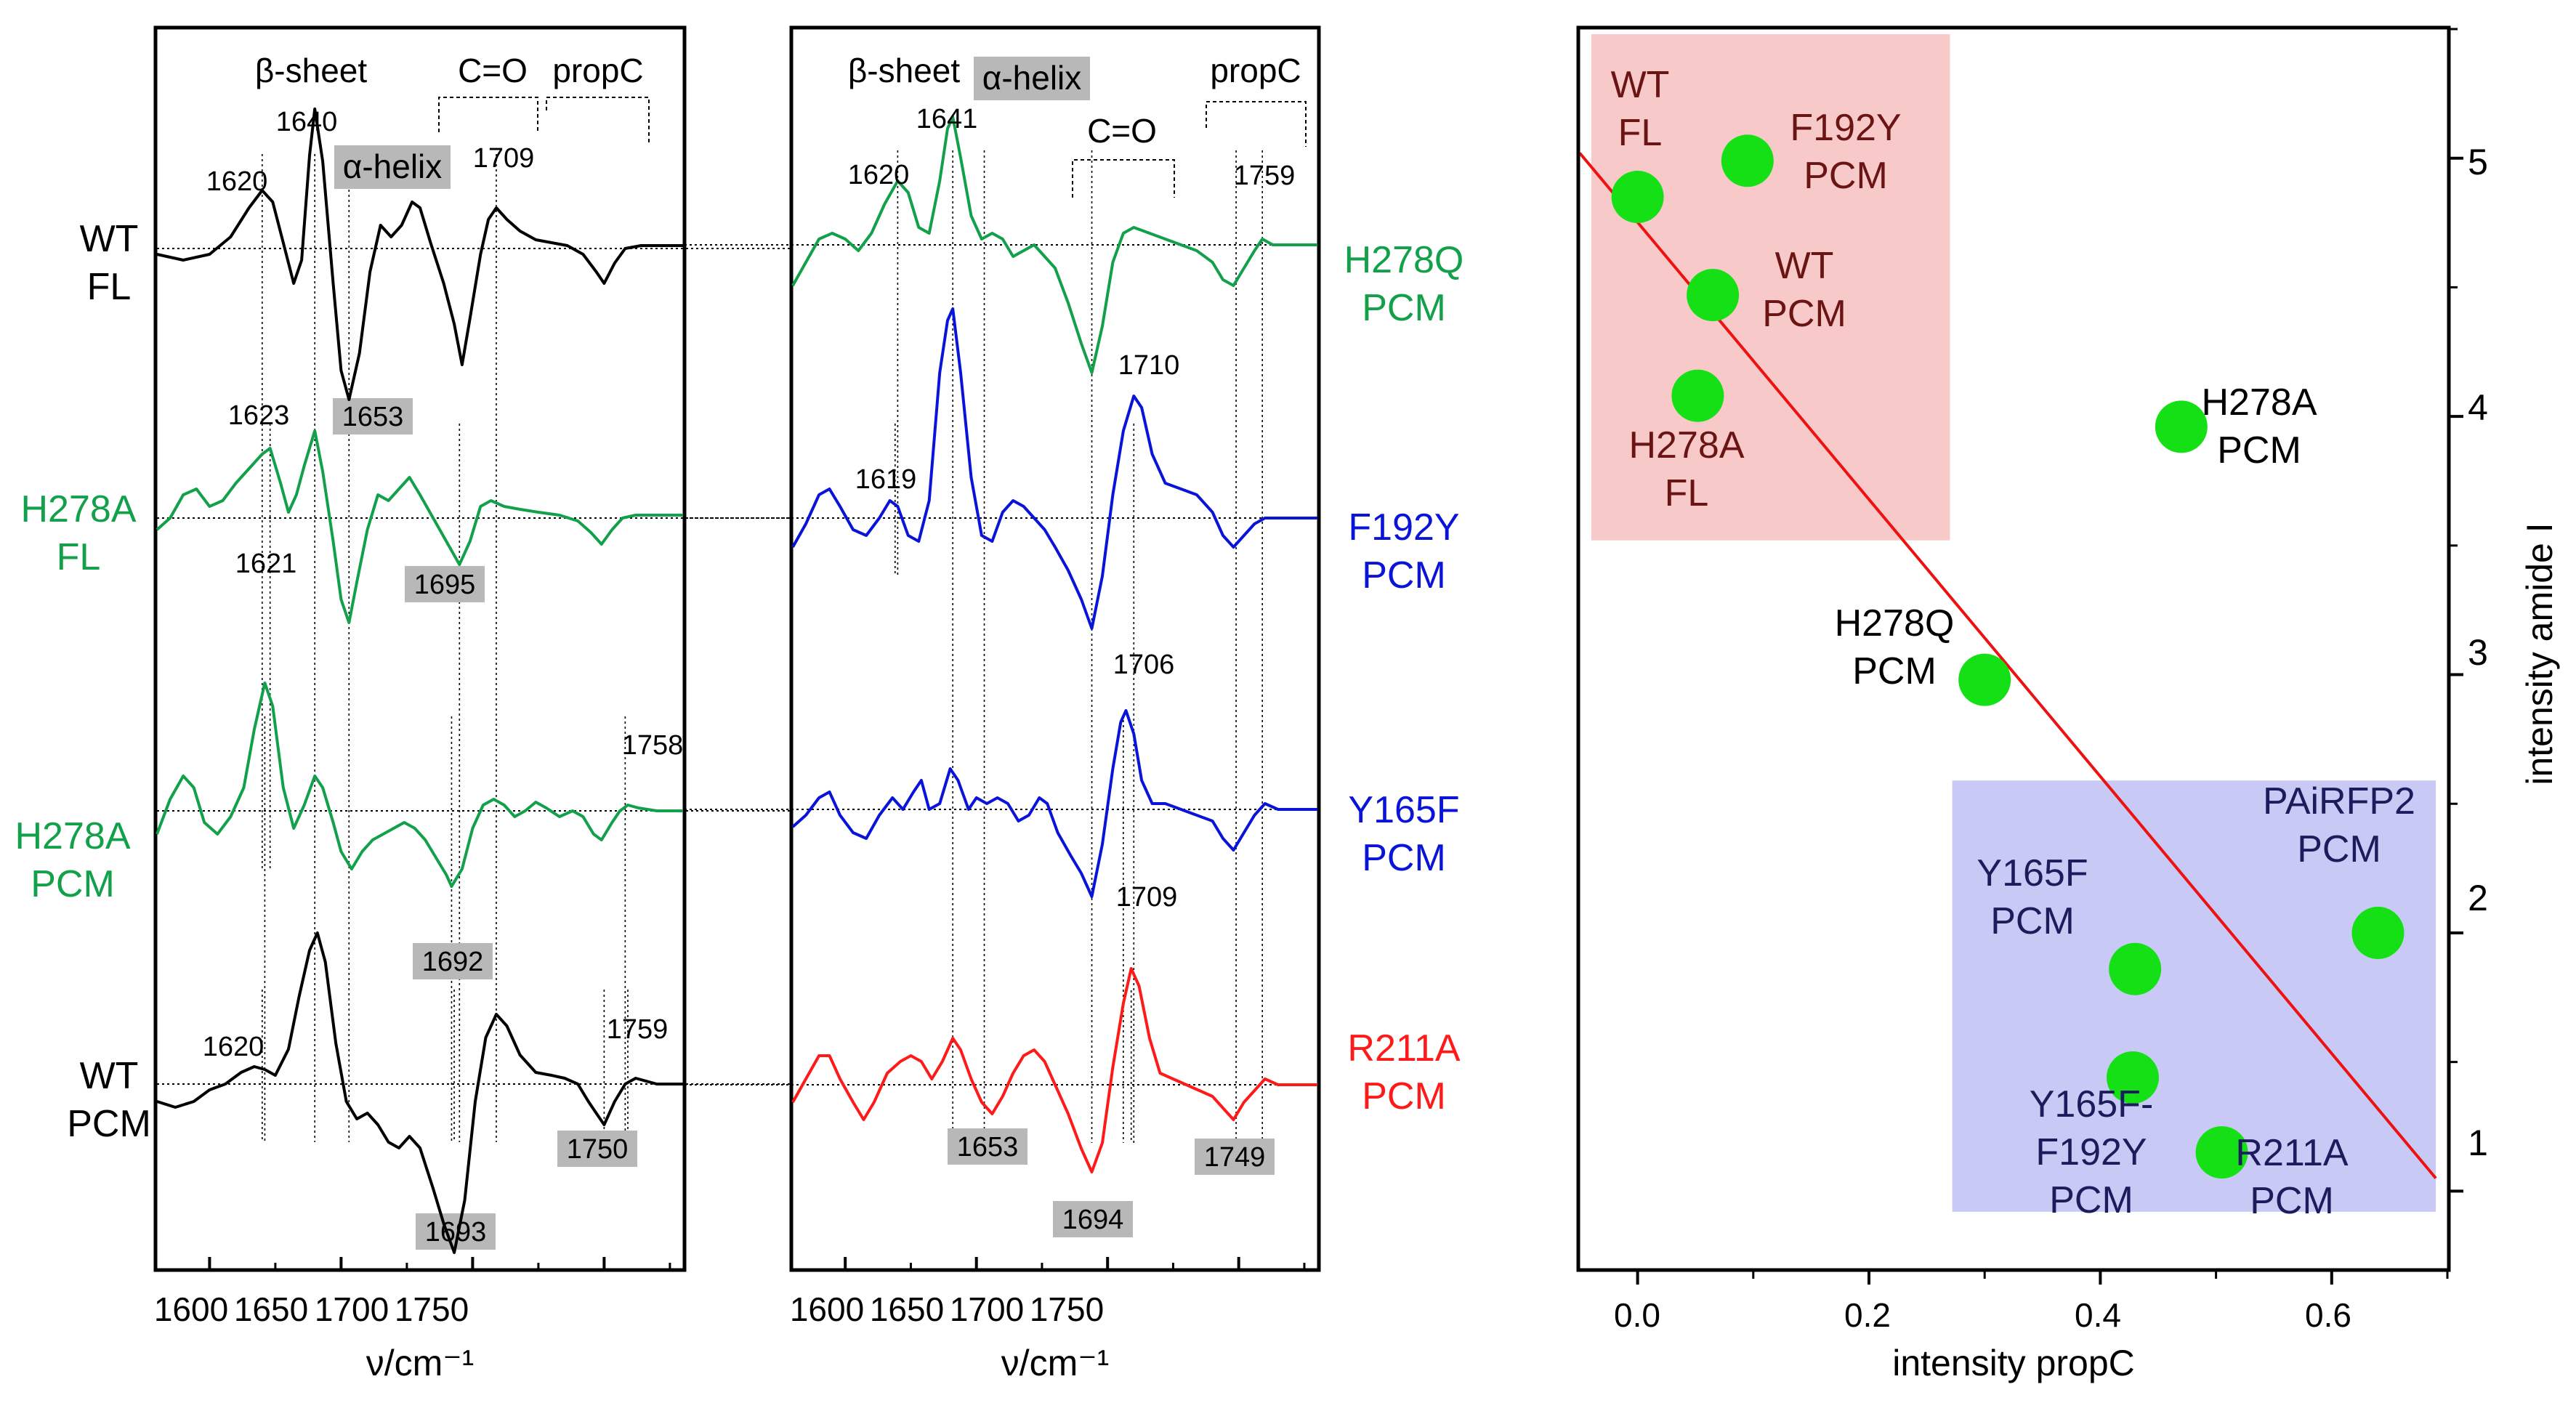 The height and width of the screenshot is (1403, 2576). Describe the element at coordinates (420, 1092) in the screenshot. I see `series-line-wt-pcm` at that location.